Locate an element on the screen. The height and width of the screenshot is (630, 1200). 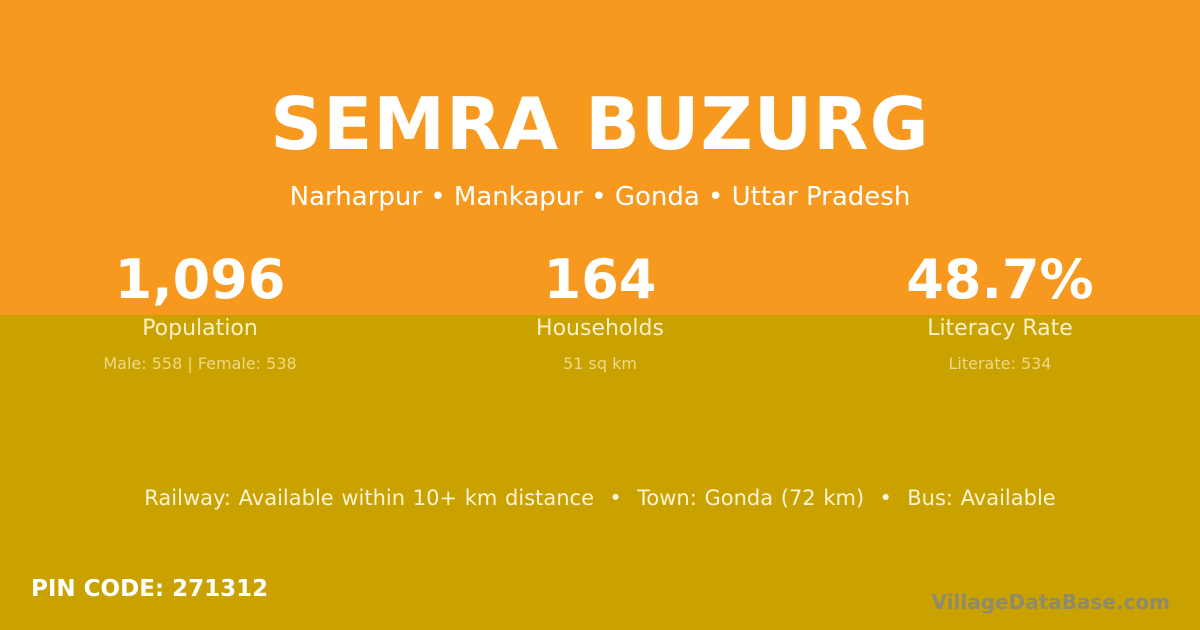
stat-households: 164 Households 51 sq km is located at coordinates (600, 310).